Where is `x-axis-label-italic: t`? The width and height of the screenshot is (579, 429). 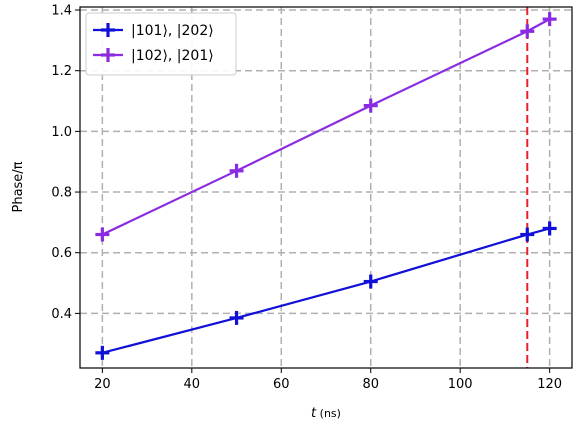
x-axis-label-italic: t is located at coordinates (314, 413).